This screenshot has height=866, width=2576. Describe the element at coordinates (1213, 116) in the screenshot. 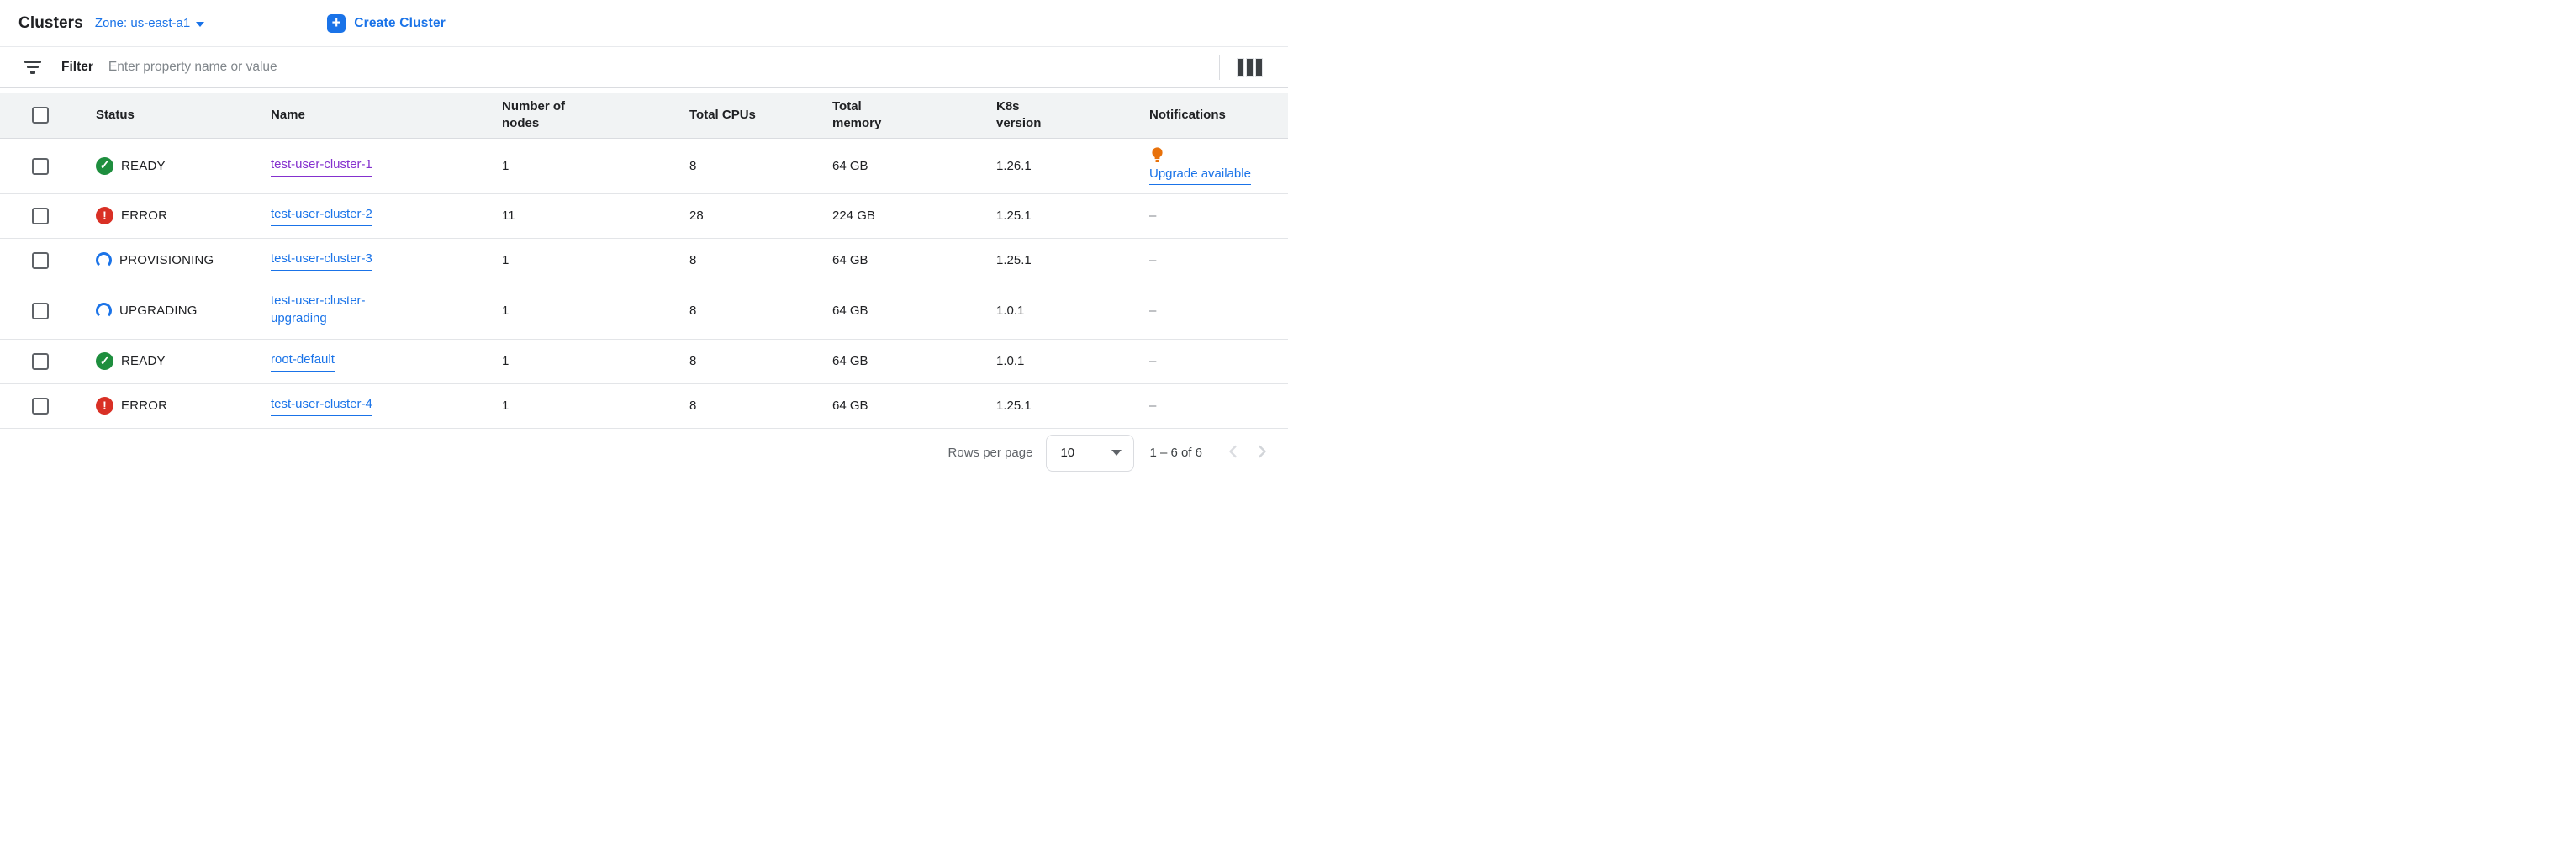

I see `column-header-notifications: Notifications` at that location.